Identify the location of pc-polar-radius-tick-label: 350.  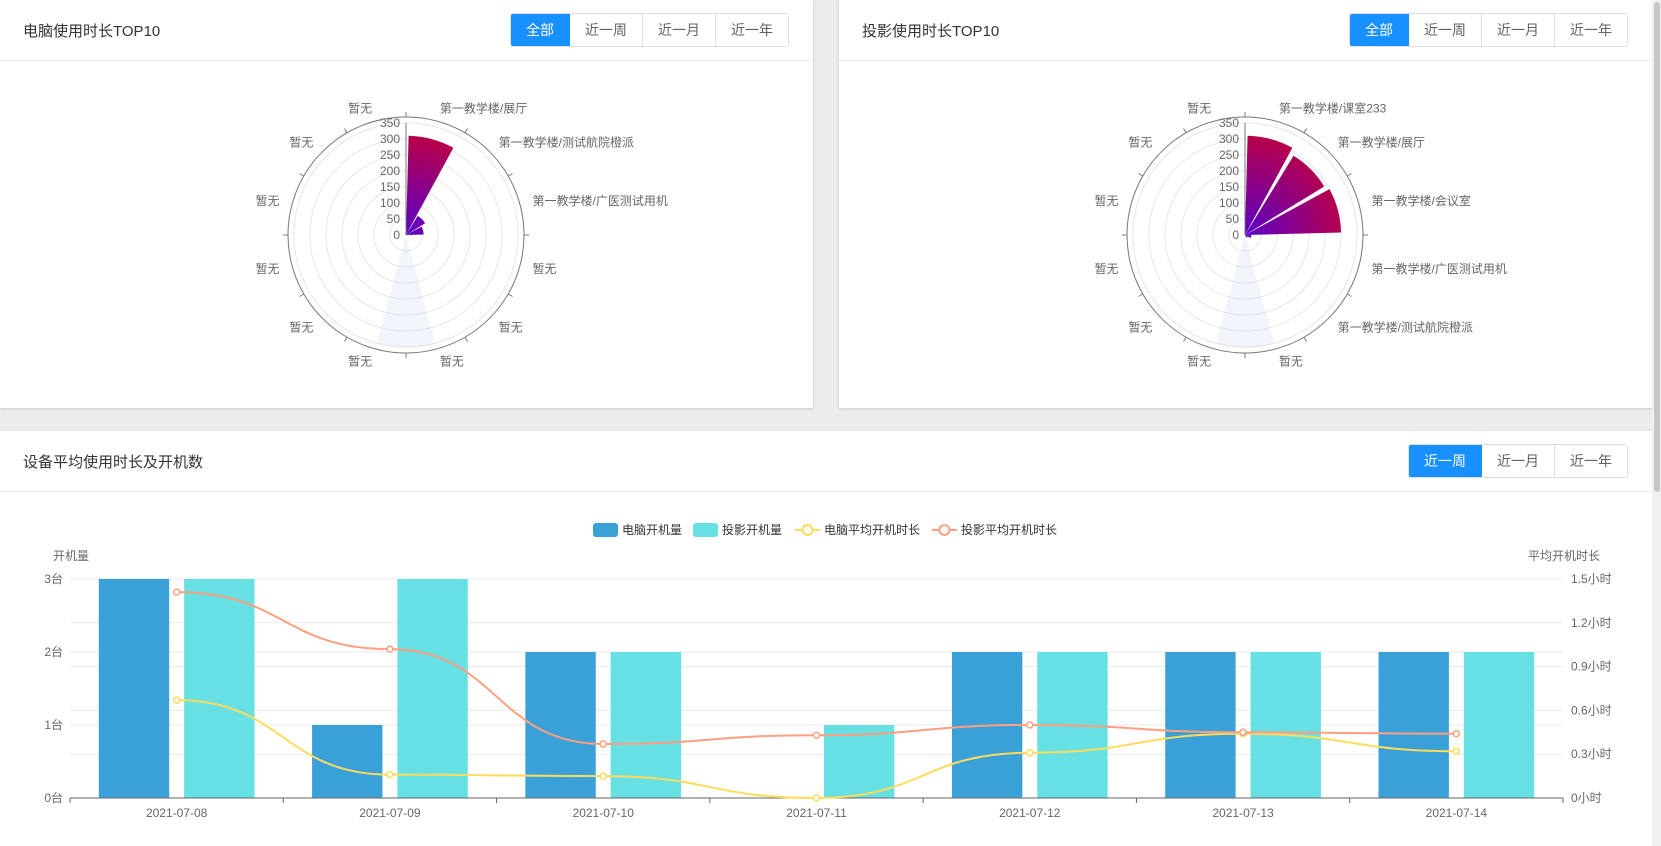
(390, 123).